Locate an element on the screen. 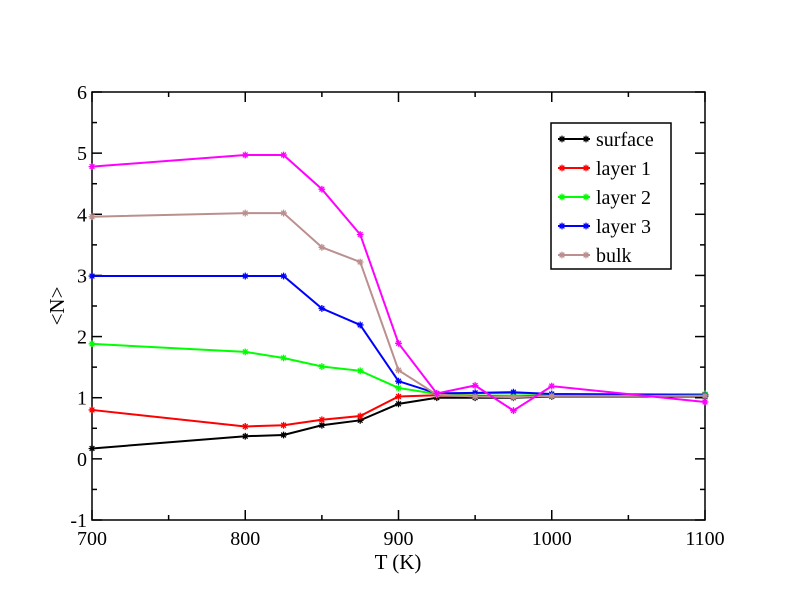 This screenshot has width=792, height=612. series-surface is located at coordinates (398, 422).